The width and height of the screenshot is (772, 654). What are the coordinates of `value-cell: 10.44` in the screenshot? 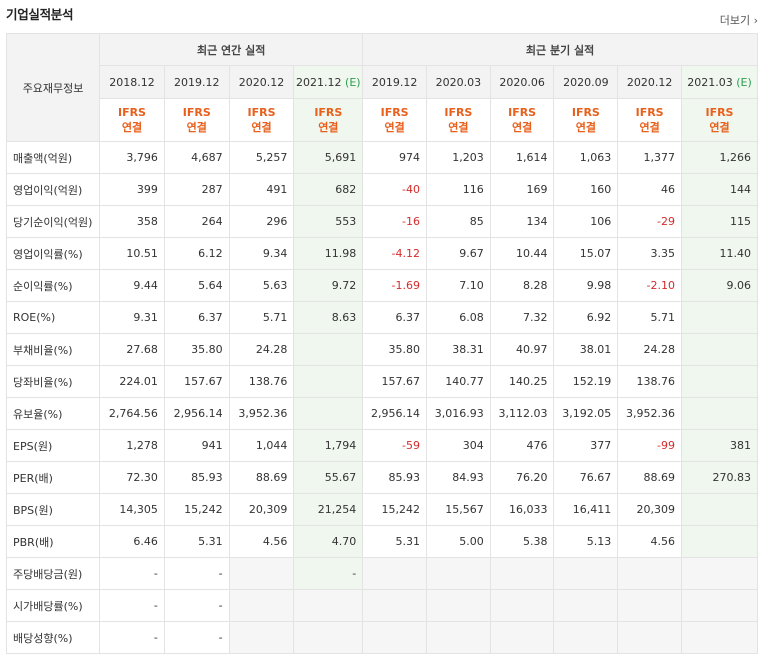 It's located at (522, 253).